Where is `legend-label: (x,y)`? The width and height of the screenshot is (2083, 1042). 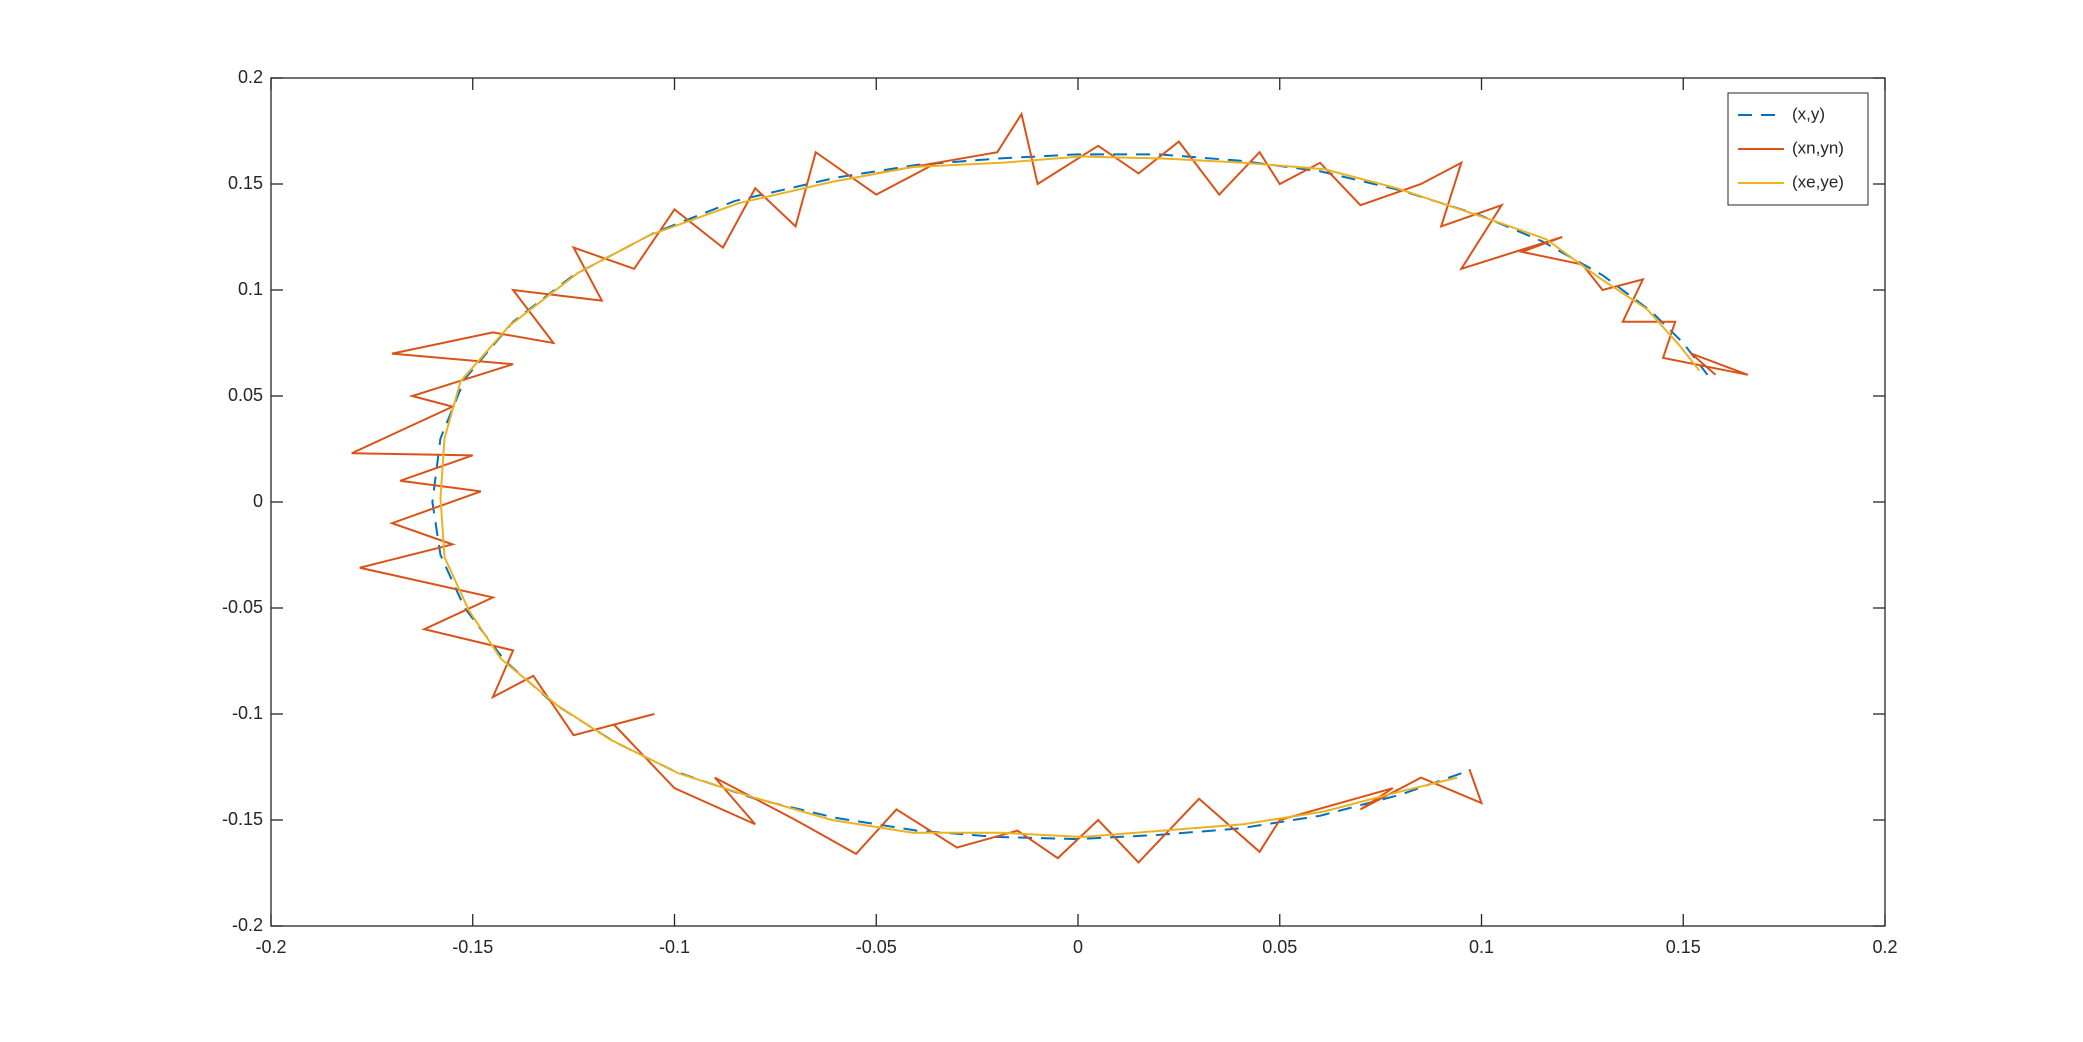
legend-label: (x,y) is located at coordinates (1808, 113).